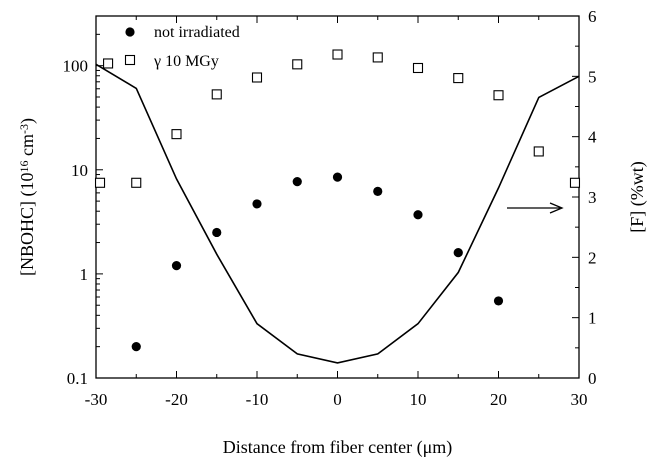  What do you see at coordinates (592, 318) in the screenshot?
I see `y-right-tick-label: 1` at bounding box center [592, 318].